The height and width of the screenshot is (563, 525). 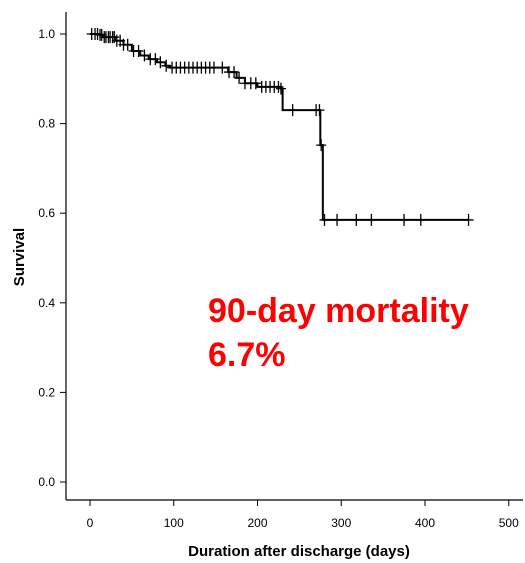 What do you see at coordinates (46, 482) in the screenshot?
I see `y-tick-label: 0.0` at bounding box center [46, 482].